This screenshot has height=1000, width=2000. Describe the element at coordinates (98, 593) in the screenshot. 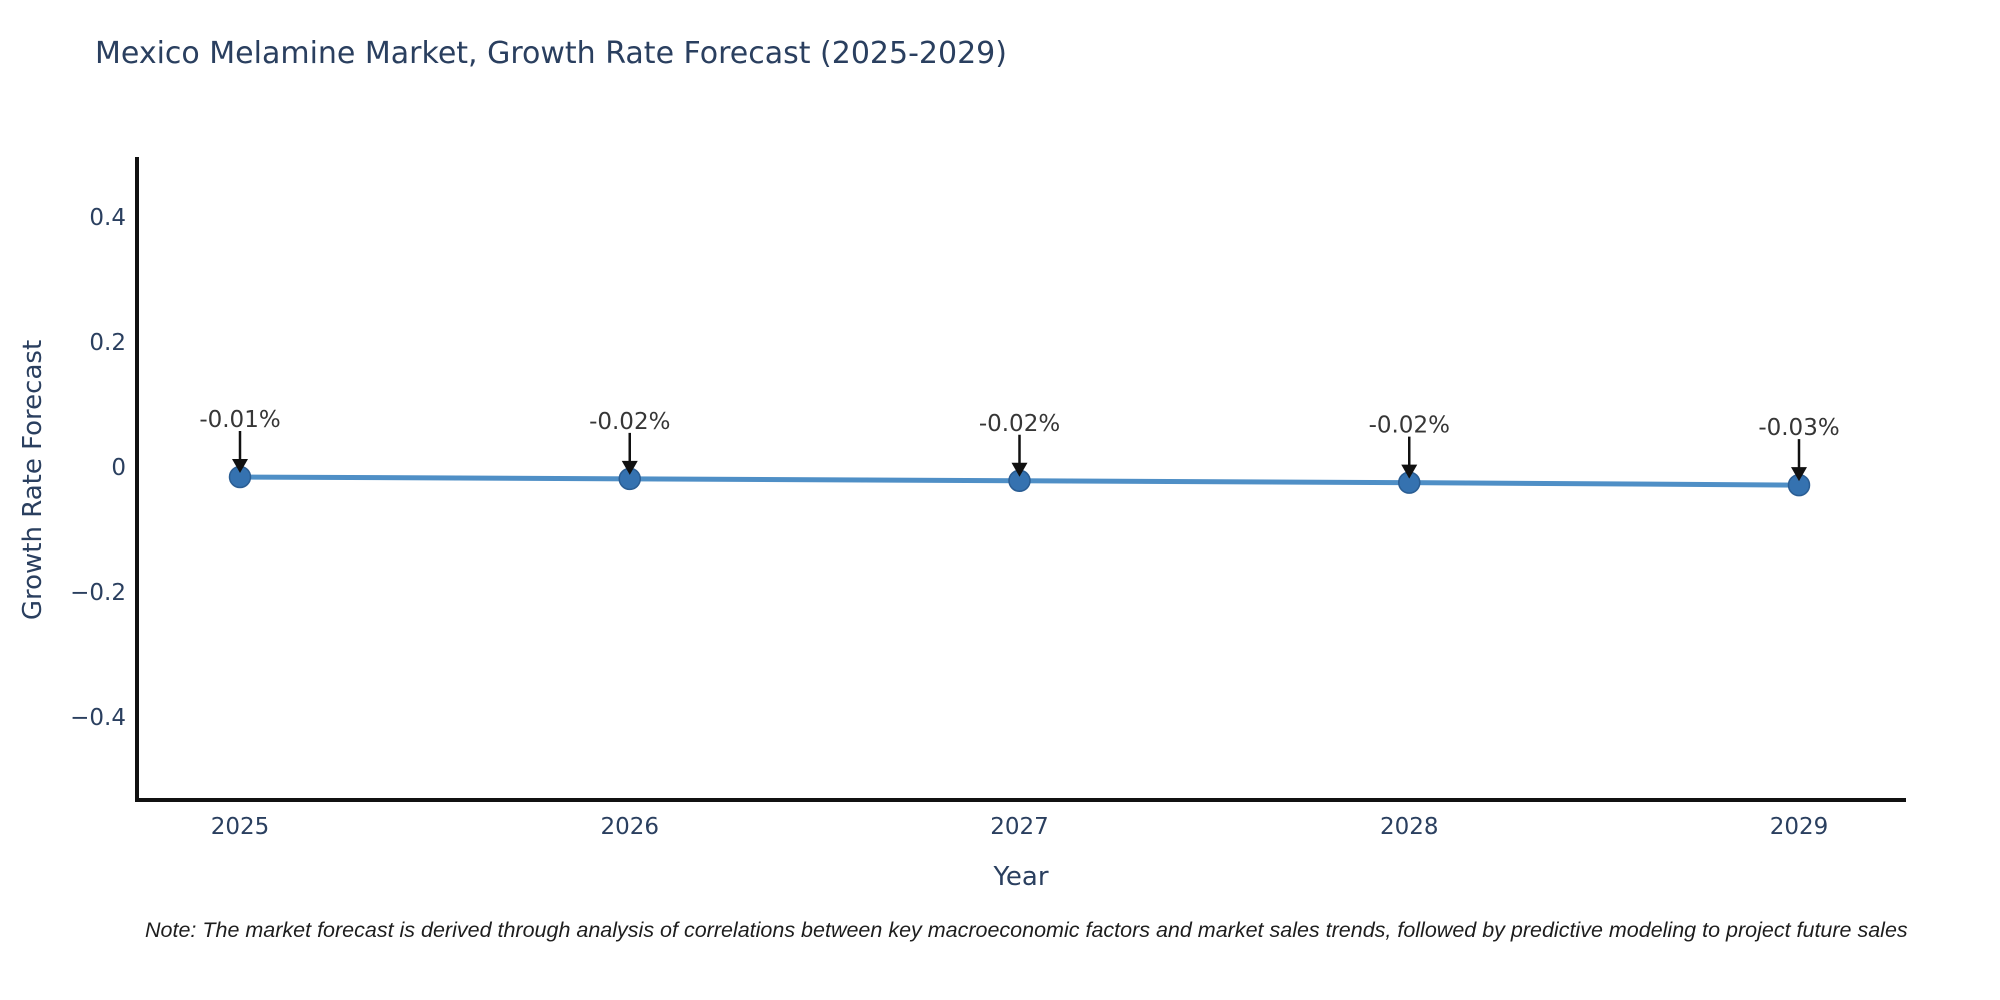

I see `y-tick-label: −0.2` at that location.